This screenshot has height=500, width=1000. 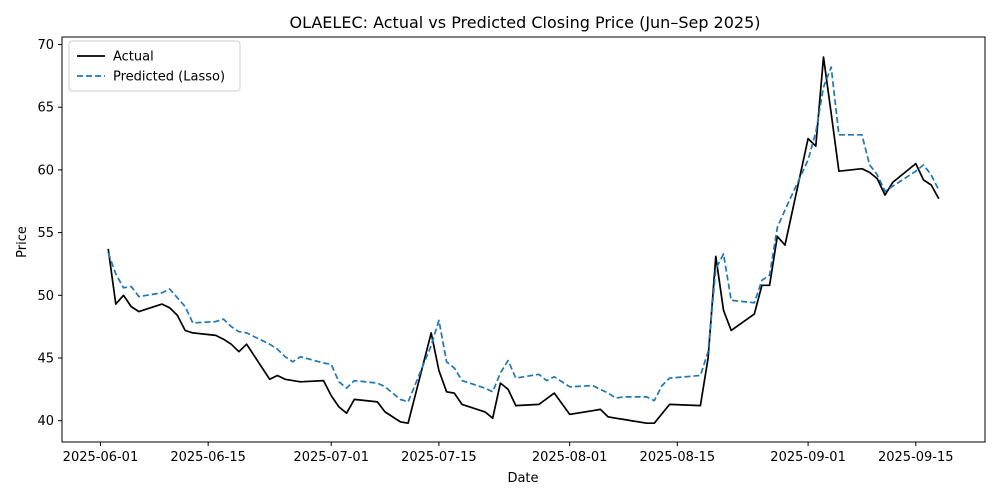 What do you see at coordinates (45, 421) in the screenshot?
I see `y-tick-label: 40` at bounding box center [45, 421].